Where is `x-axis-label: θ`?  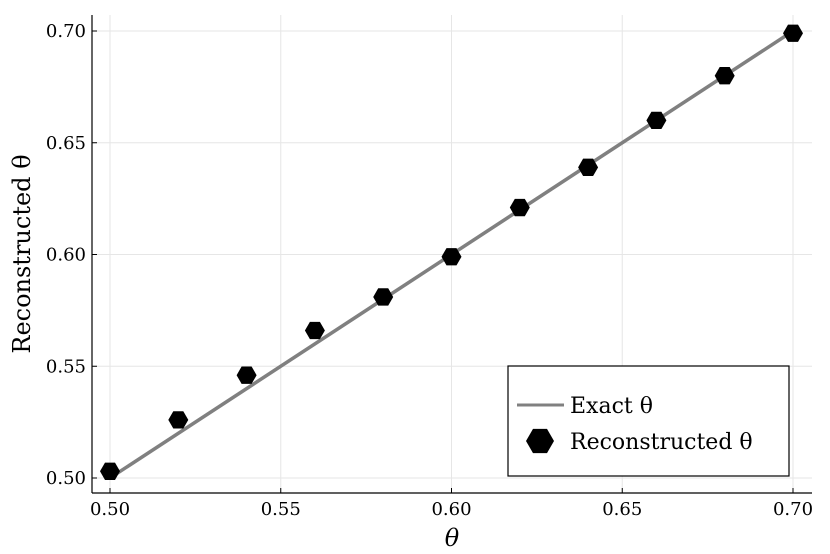 x-axis-label: θ is located at coordinates (452, 538).